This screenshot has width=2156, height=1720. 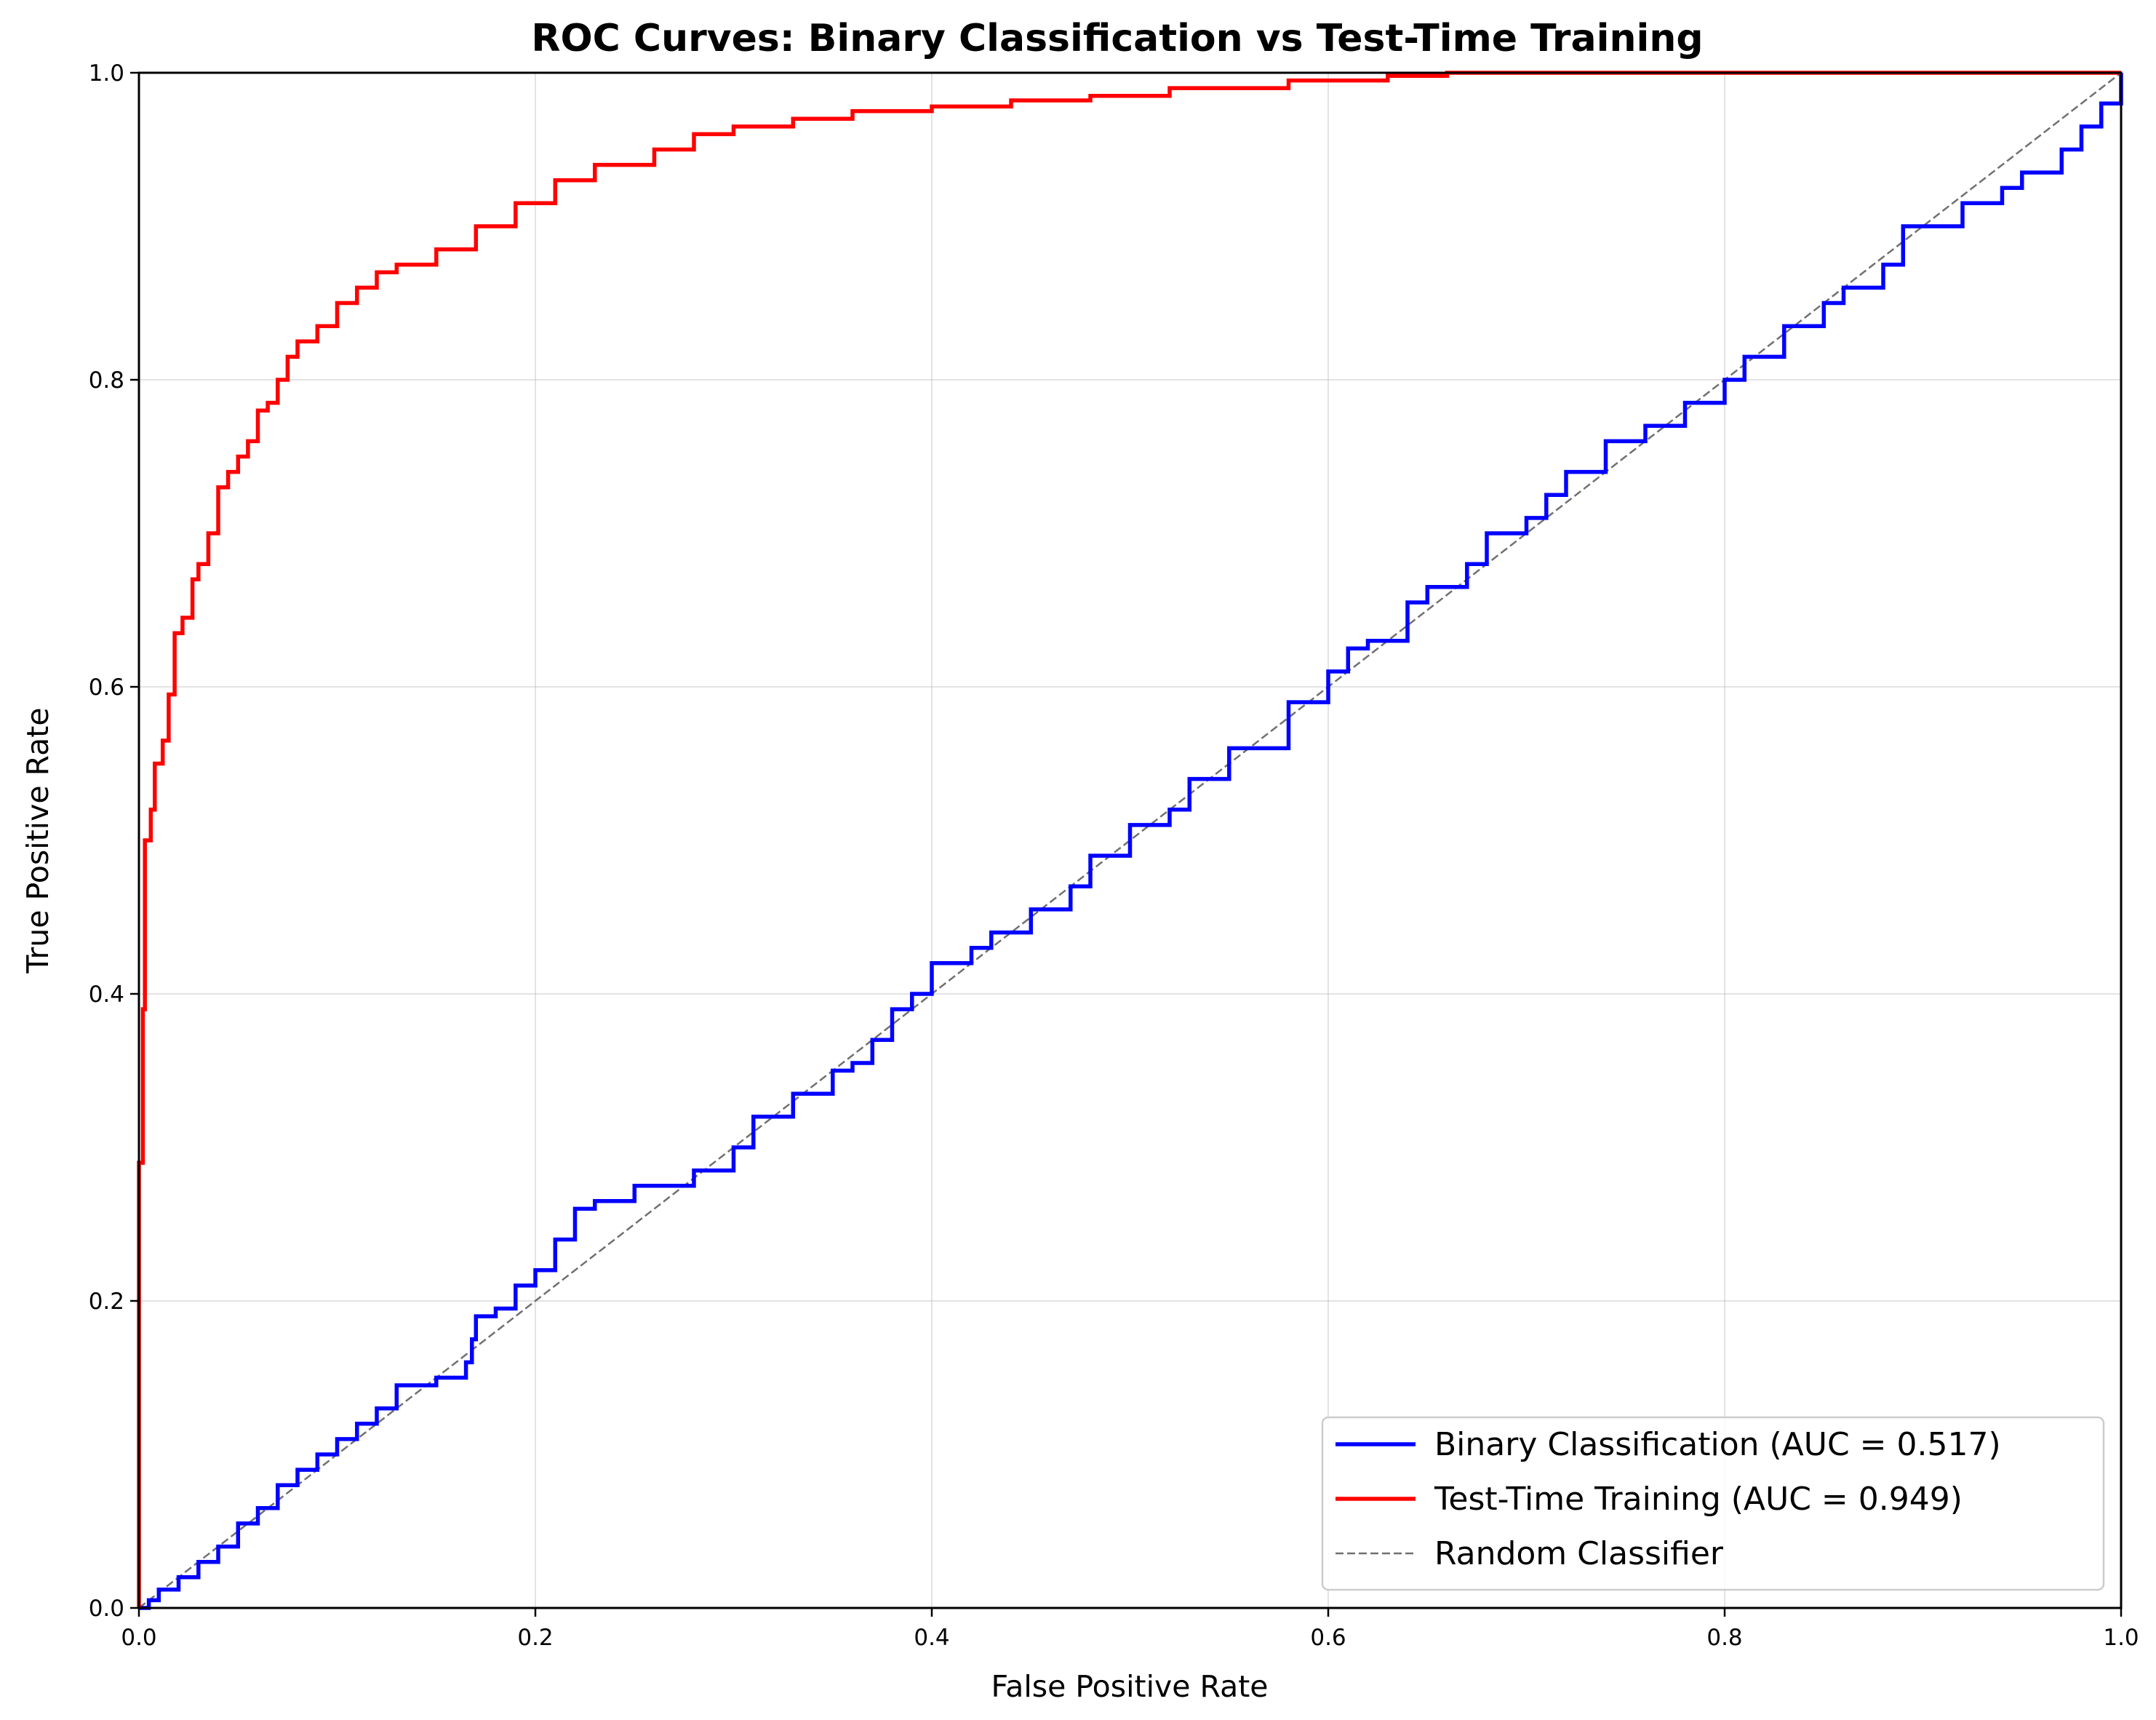 What do you see at coordinates (107, 380) in the screenshot?
I see `y-tick-label: 0.8` at bounding box center [107, 380].